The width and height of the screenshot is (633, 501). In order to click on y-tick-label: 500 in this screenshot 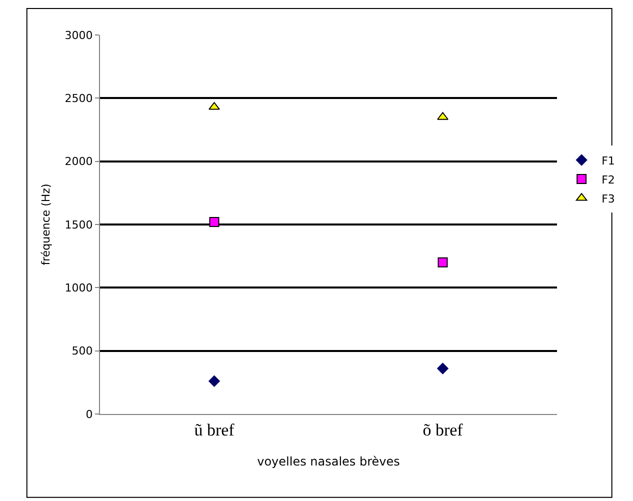, I will do `click(82, 351)`.